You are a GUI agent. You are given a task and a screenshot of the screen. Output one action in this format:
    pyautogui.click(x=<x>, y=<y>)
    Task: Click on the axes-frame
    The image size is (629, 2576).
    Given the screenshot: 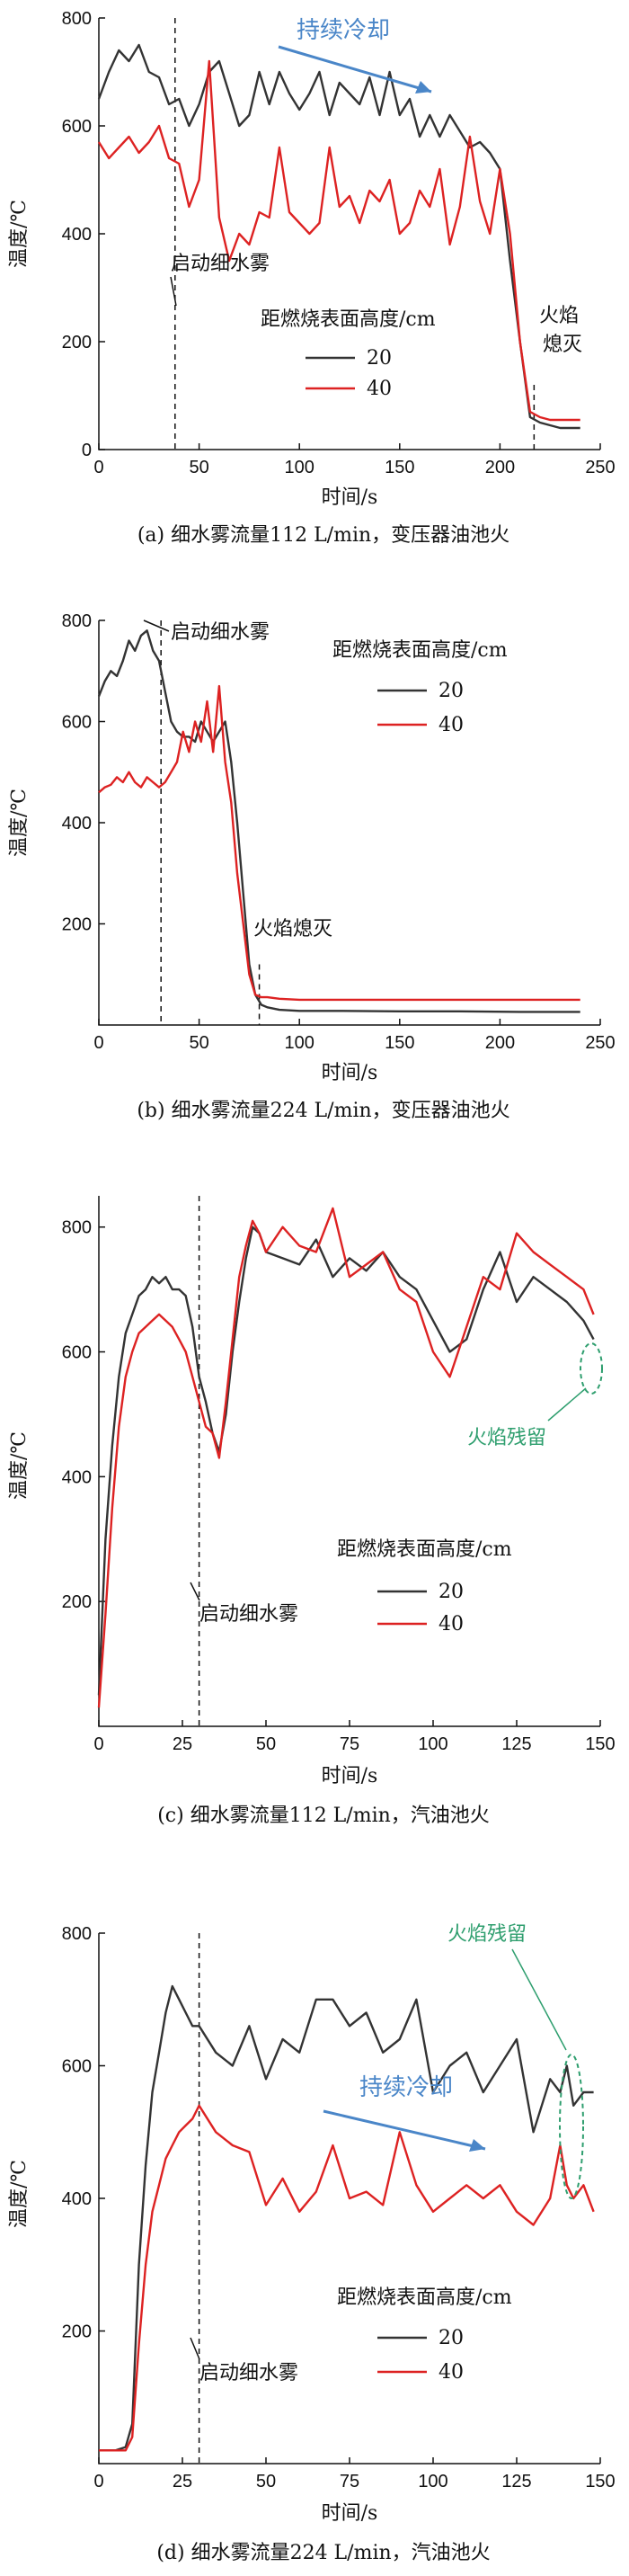 What is the action you would take?
    pyautogui.click(x=349, y=823)
    